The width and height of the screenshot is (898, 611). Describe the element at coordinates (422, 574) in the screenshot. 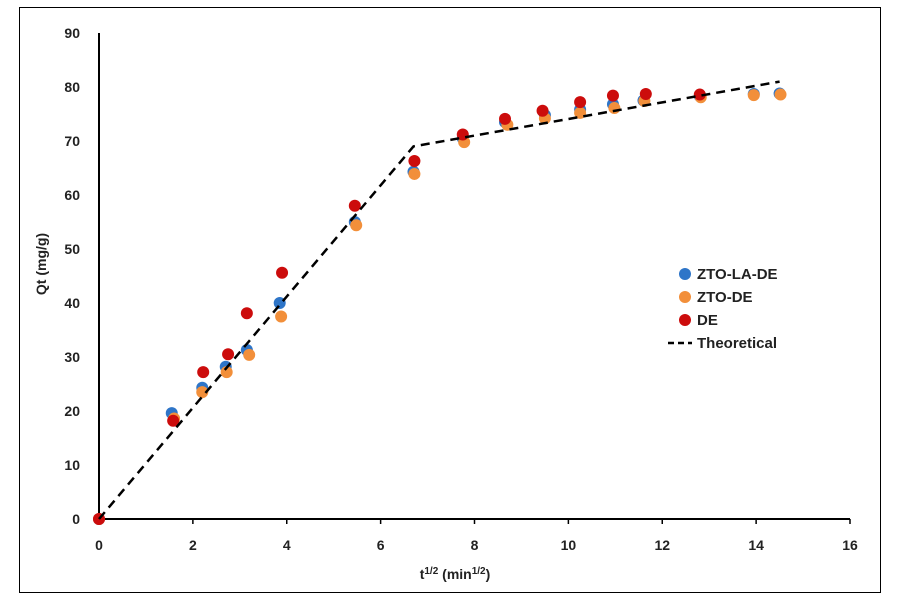

I see `x-axis-title-base: t` at that location.